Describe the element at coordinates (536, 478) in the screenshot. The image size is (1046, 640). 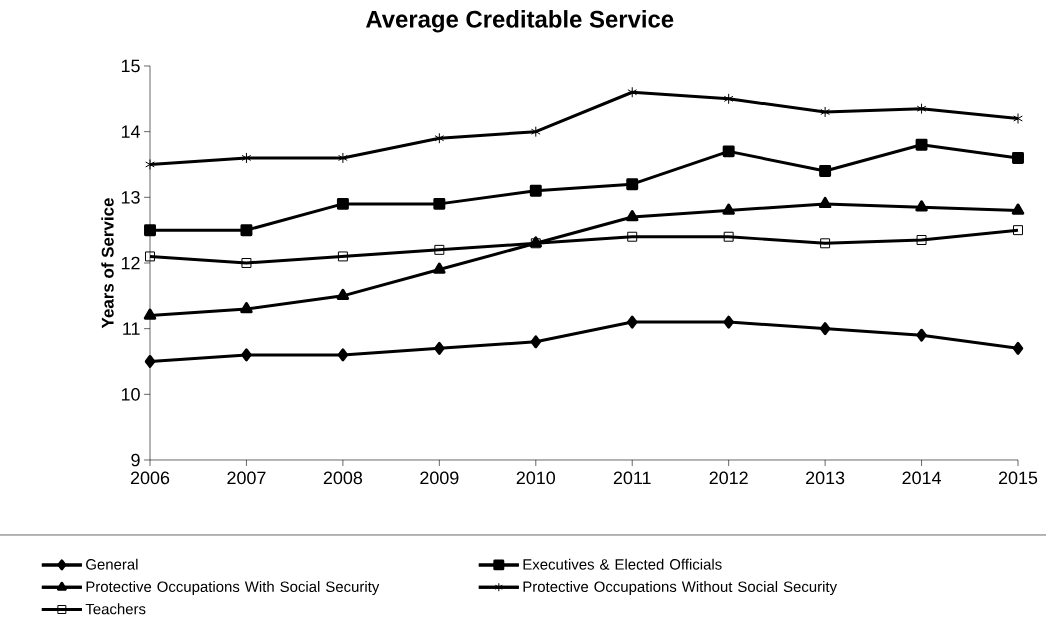
I see `x-tick-label: 2010` at that location.